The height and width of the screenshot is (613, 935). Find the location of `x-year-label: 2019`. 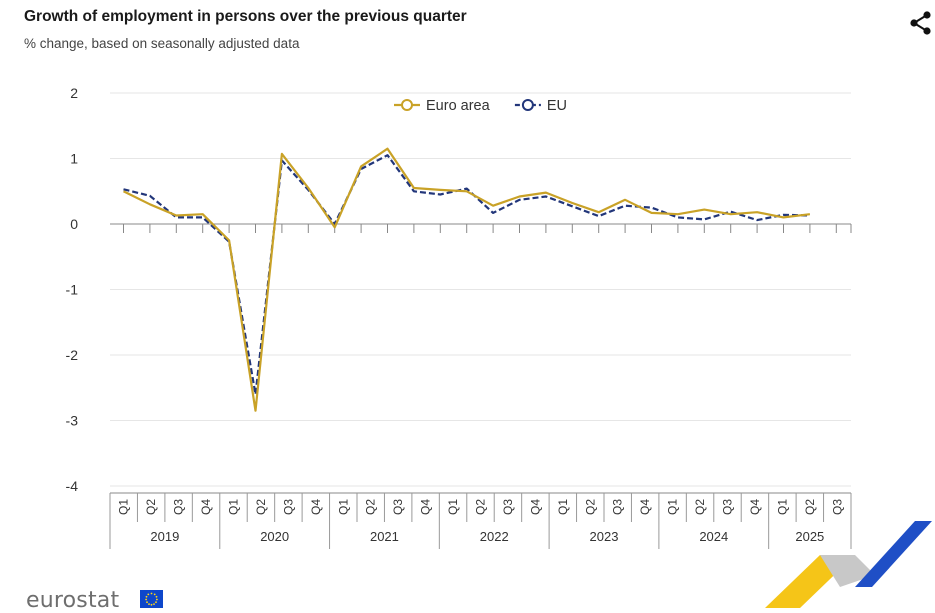

x-year-label: 2019 is located at coordinates (164, 536).